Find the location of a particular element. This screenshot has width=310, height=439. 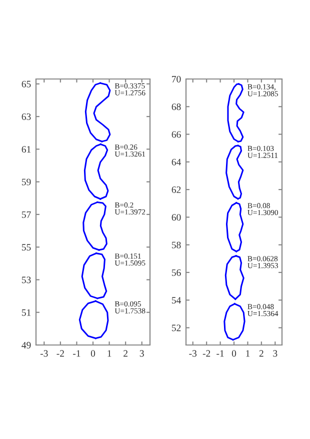

y-tick-label: 64 is located at coordinates (176, 162).